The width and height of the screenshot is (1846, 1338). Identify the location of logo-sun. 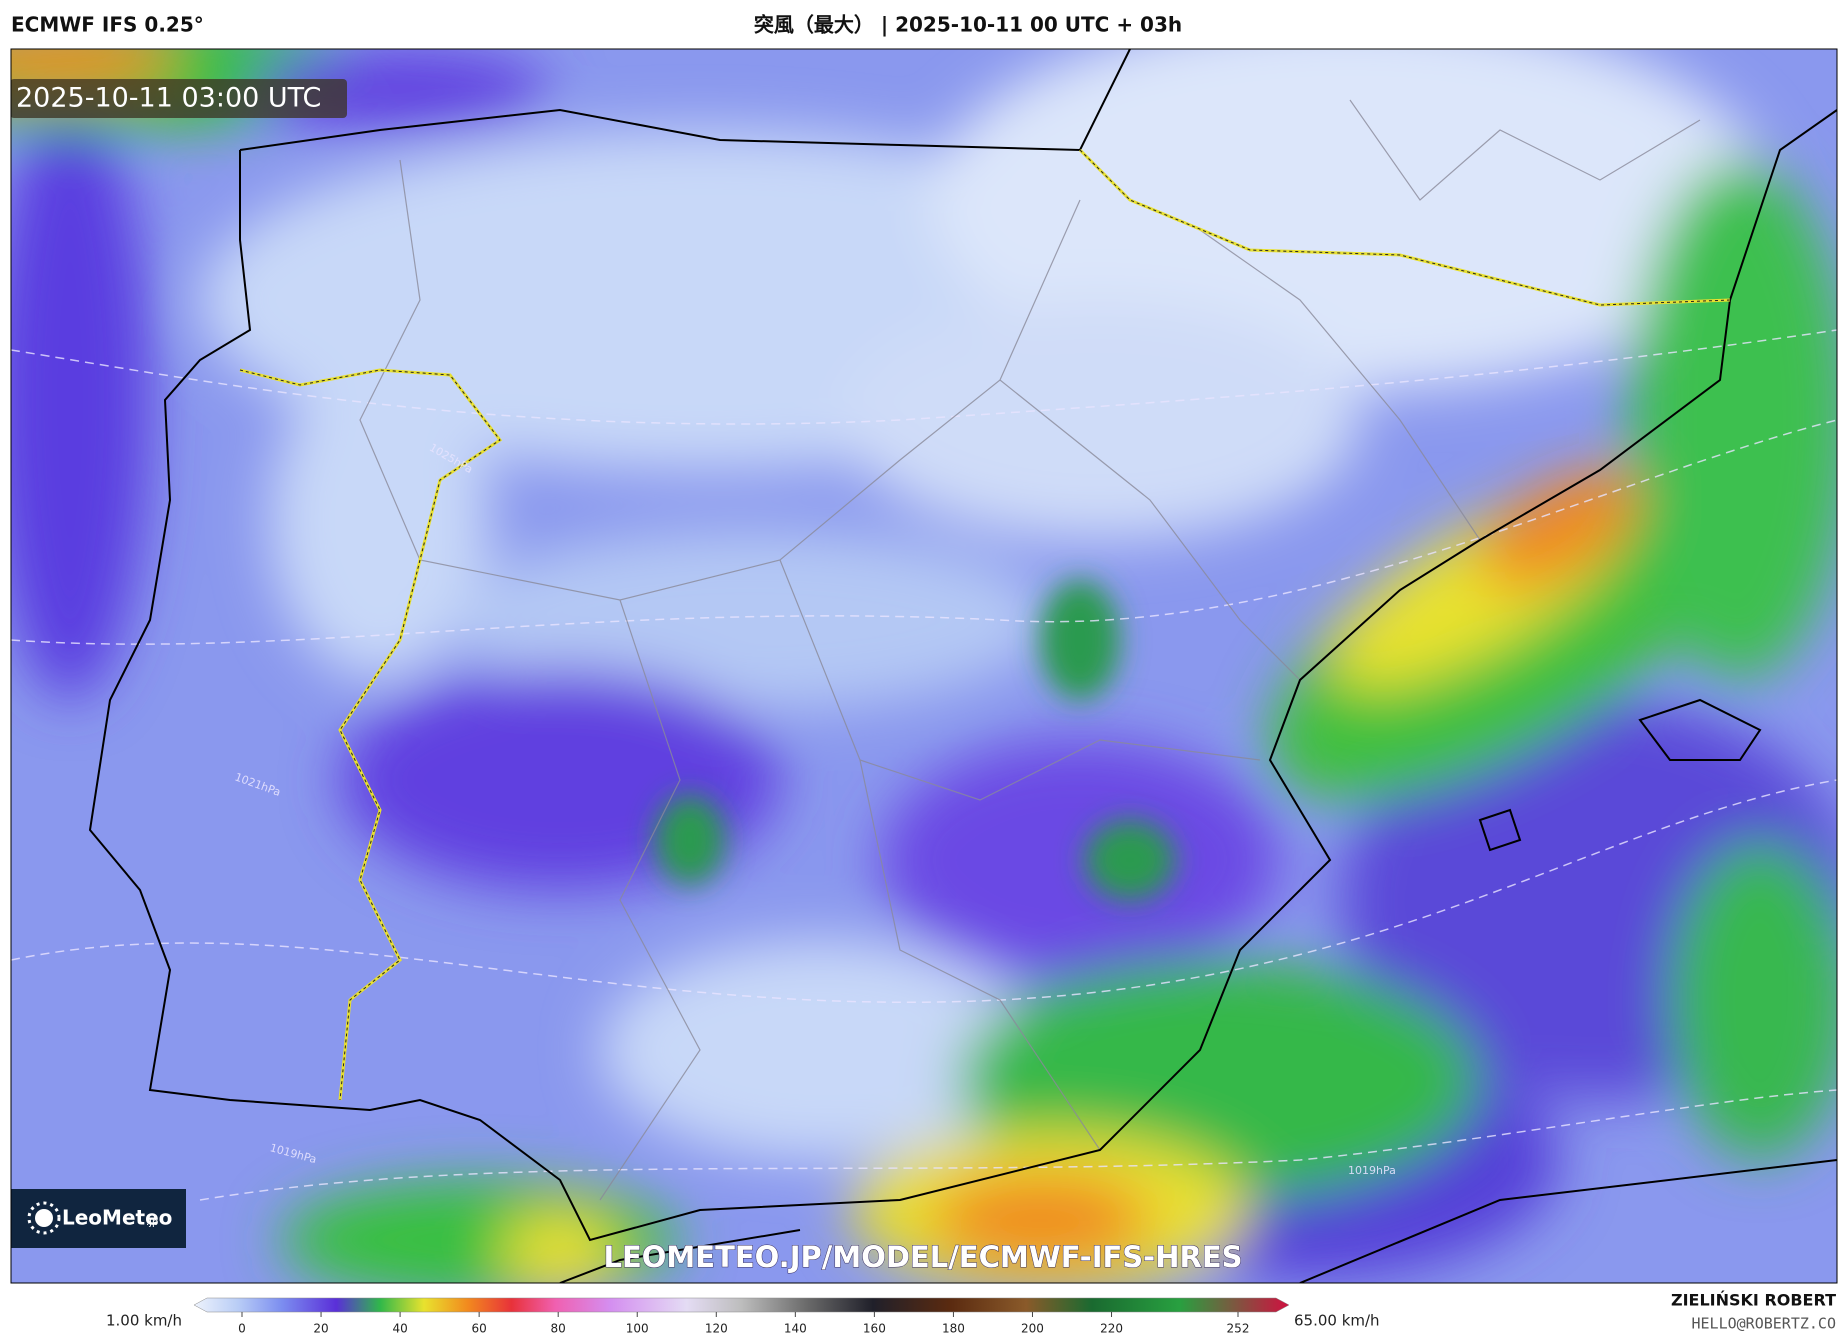
(44, 1218).